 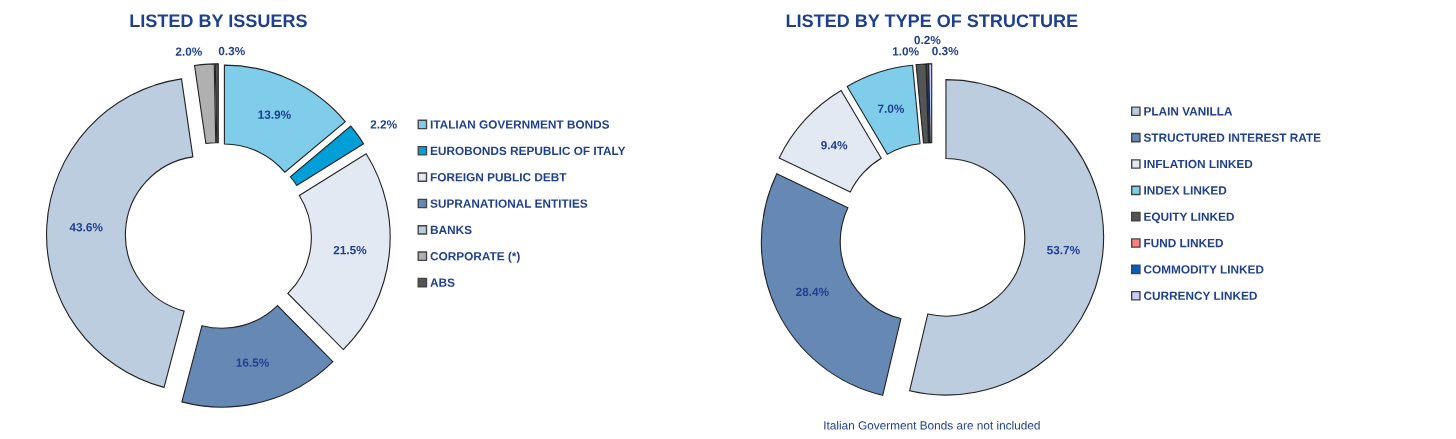 I want to click on legend-label: EUROBONDS REPUBLIC OF ITALY, so click(x=528, y=151).